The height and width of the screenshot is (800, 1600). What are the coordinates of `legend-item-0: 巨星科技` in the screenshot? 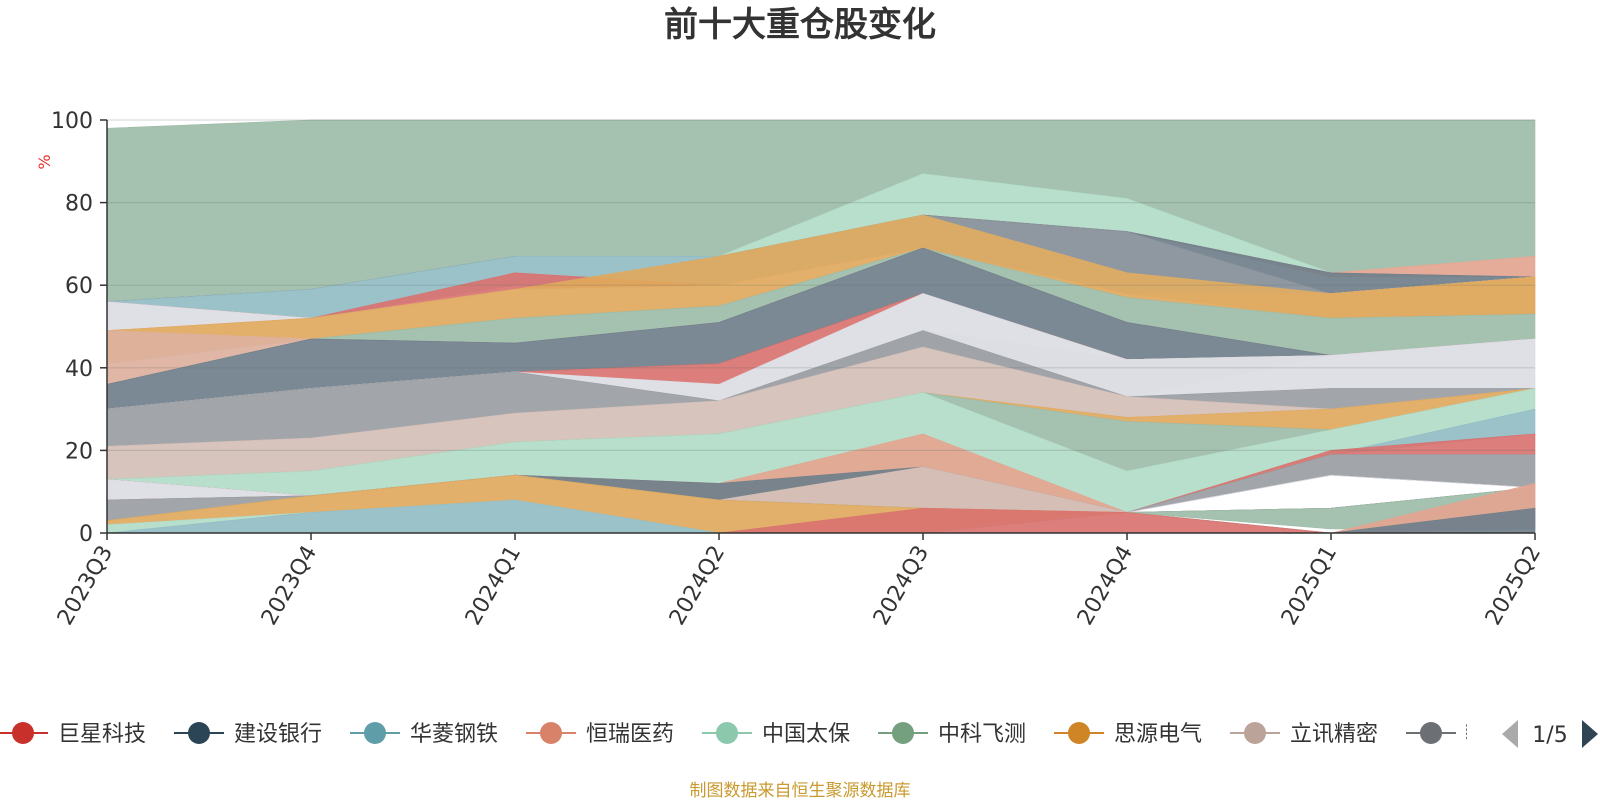 It's located at (73, 734).